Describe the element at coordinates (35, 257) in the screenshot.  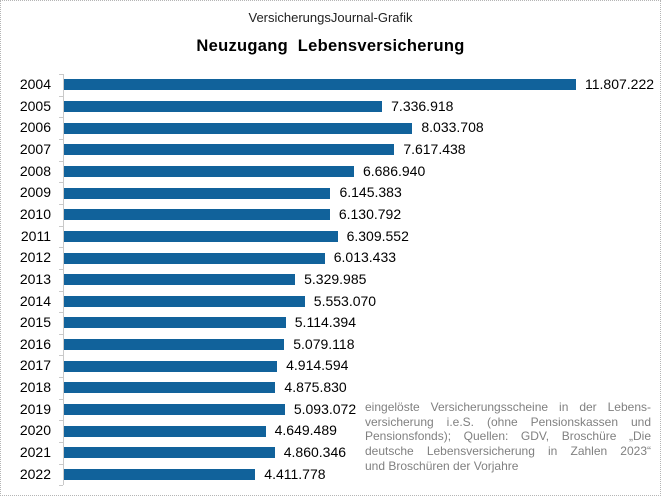
I see `year-label: 2012` at that location.